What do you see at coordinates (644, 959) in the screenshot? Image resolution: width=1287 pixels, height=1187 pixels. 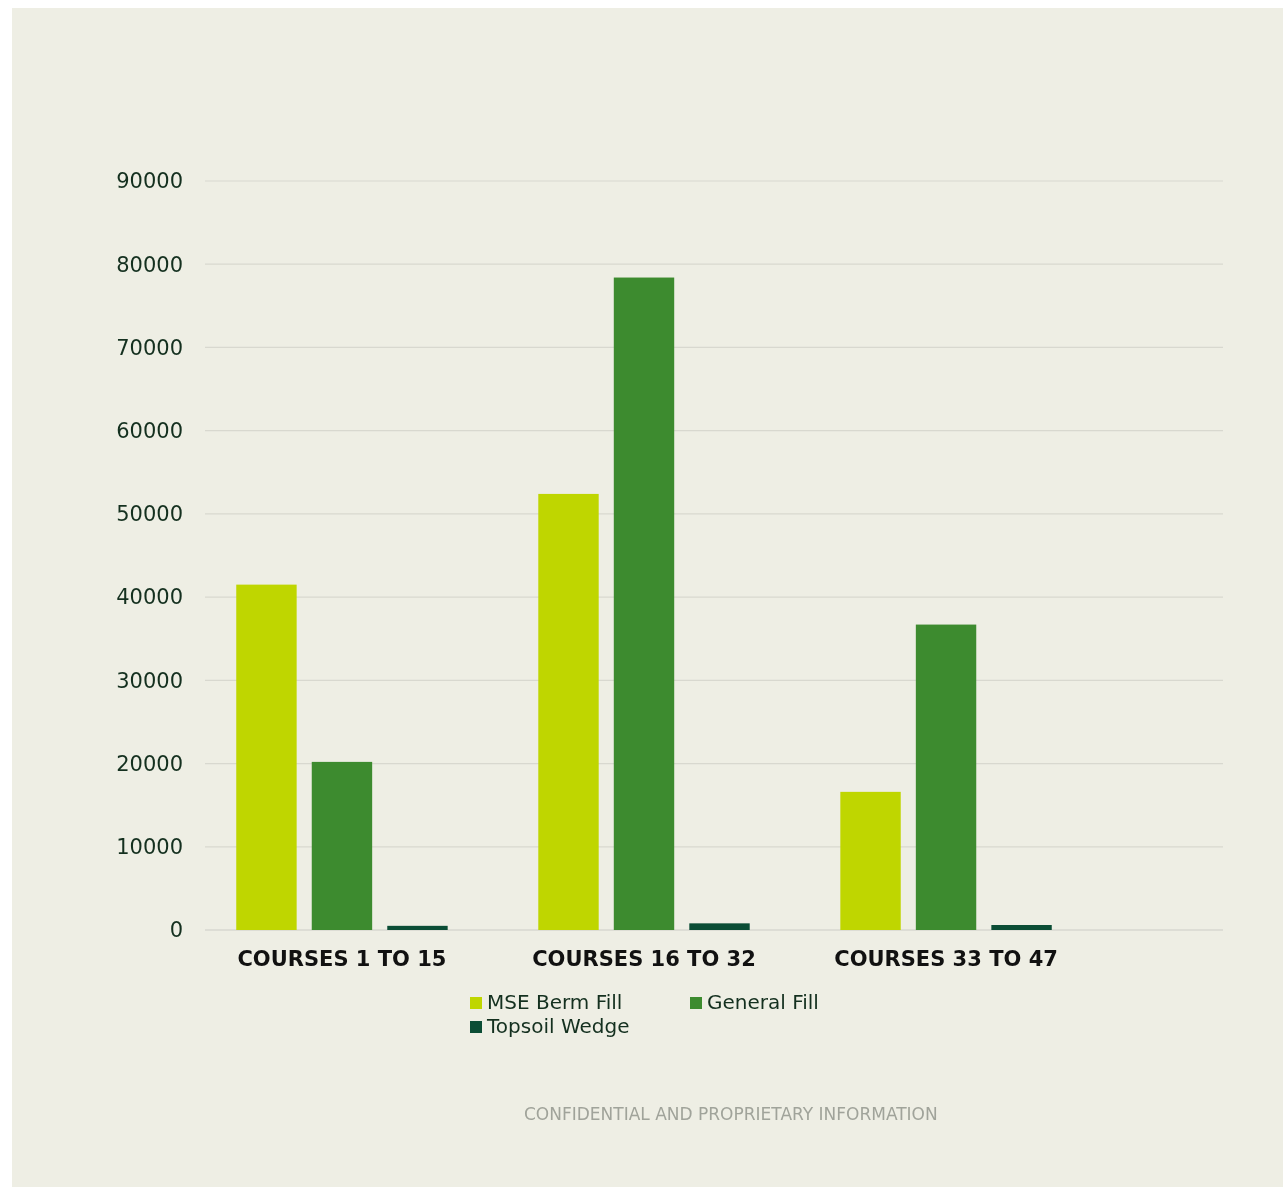 I see `x-tick-label: COURSES 16 TO 32` at bounding box center [644, 959].